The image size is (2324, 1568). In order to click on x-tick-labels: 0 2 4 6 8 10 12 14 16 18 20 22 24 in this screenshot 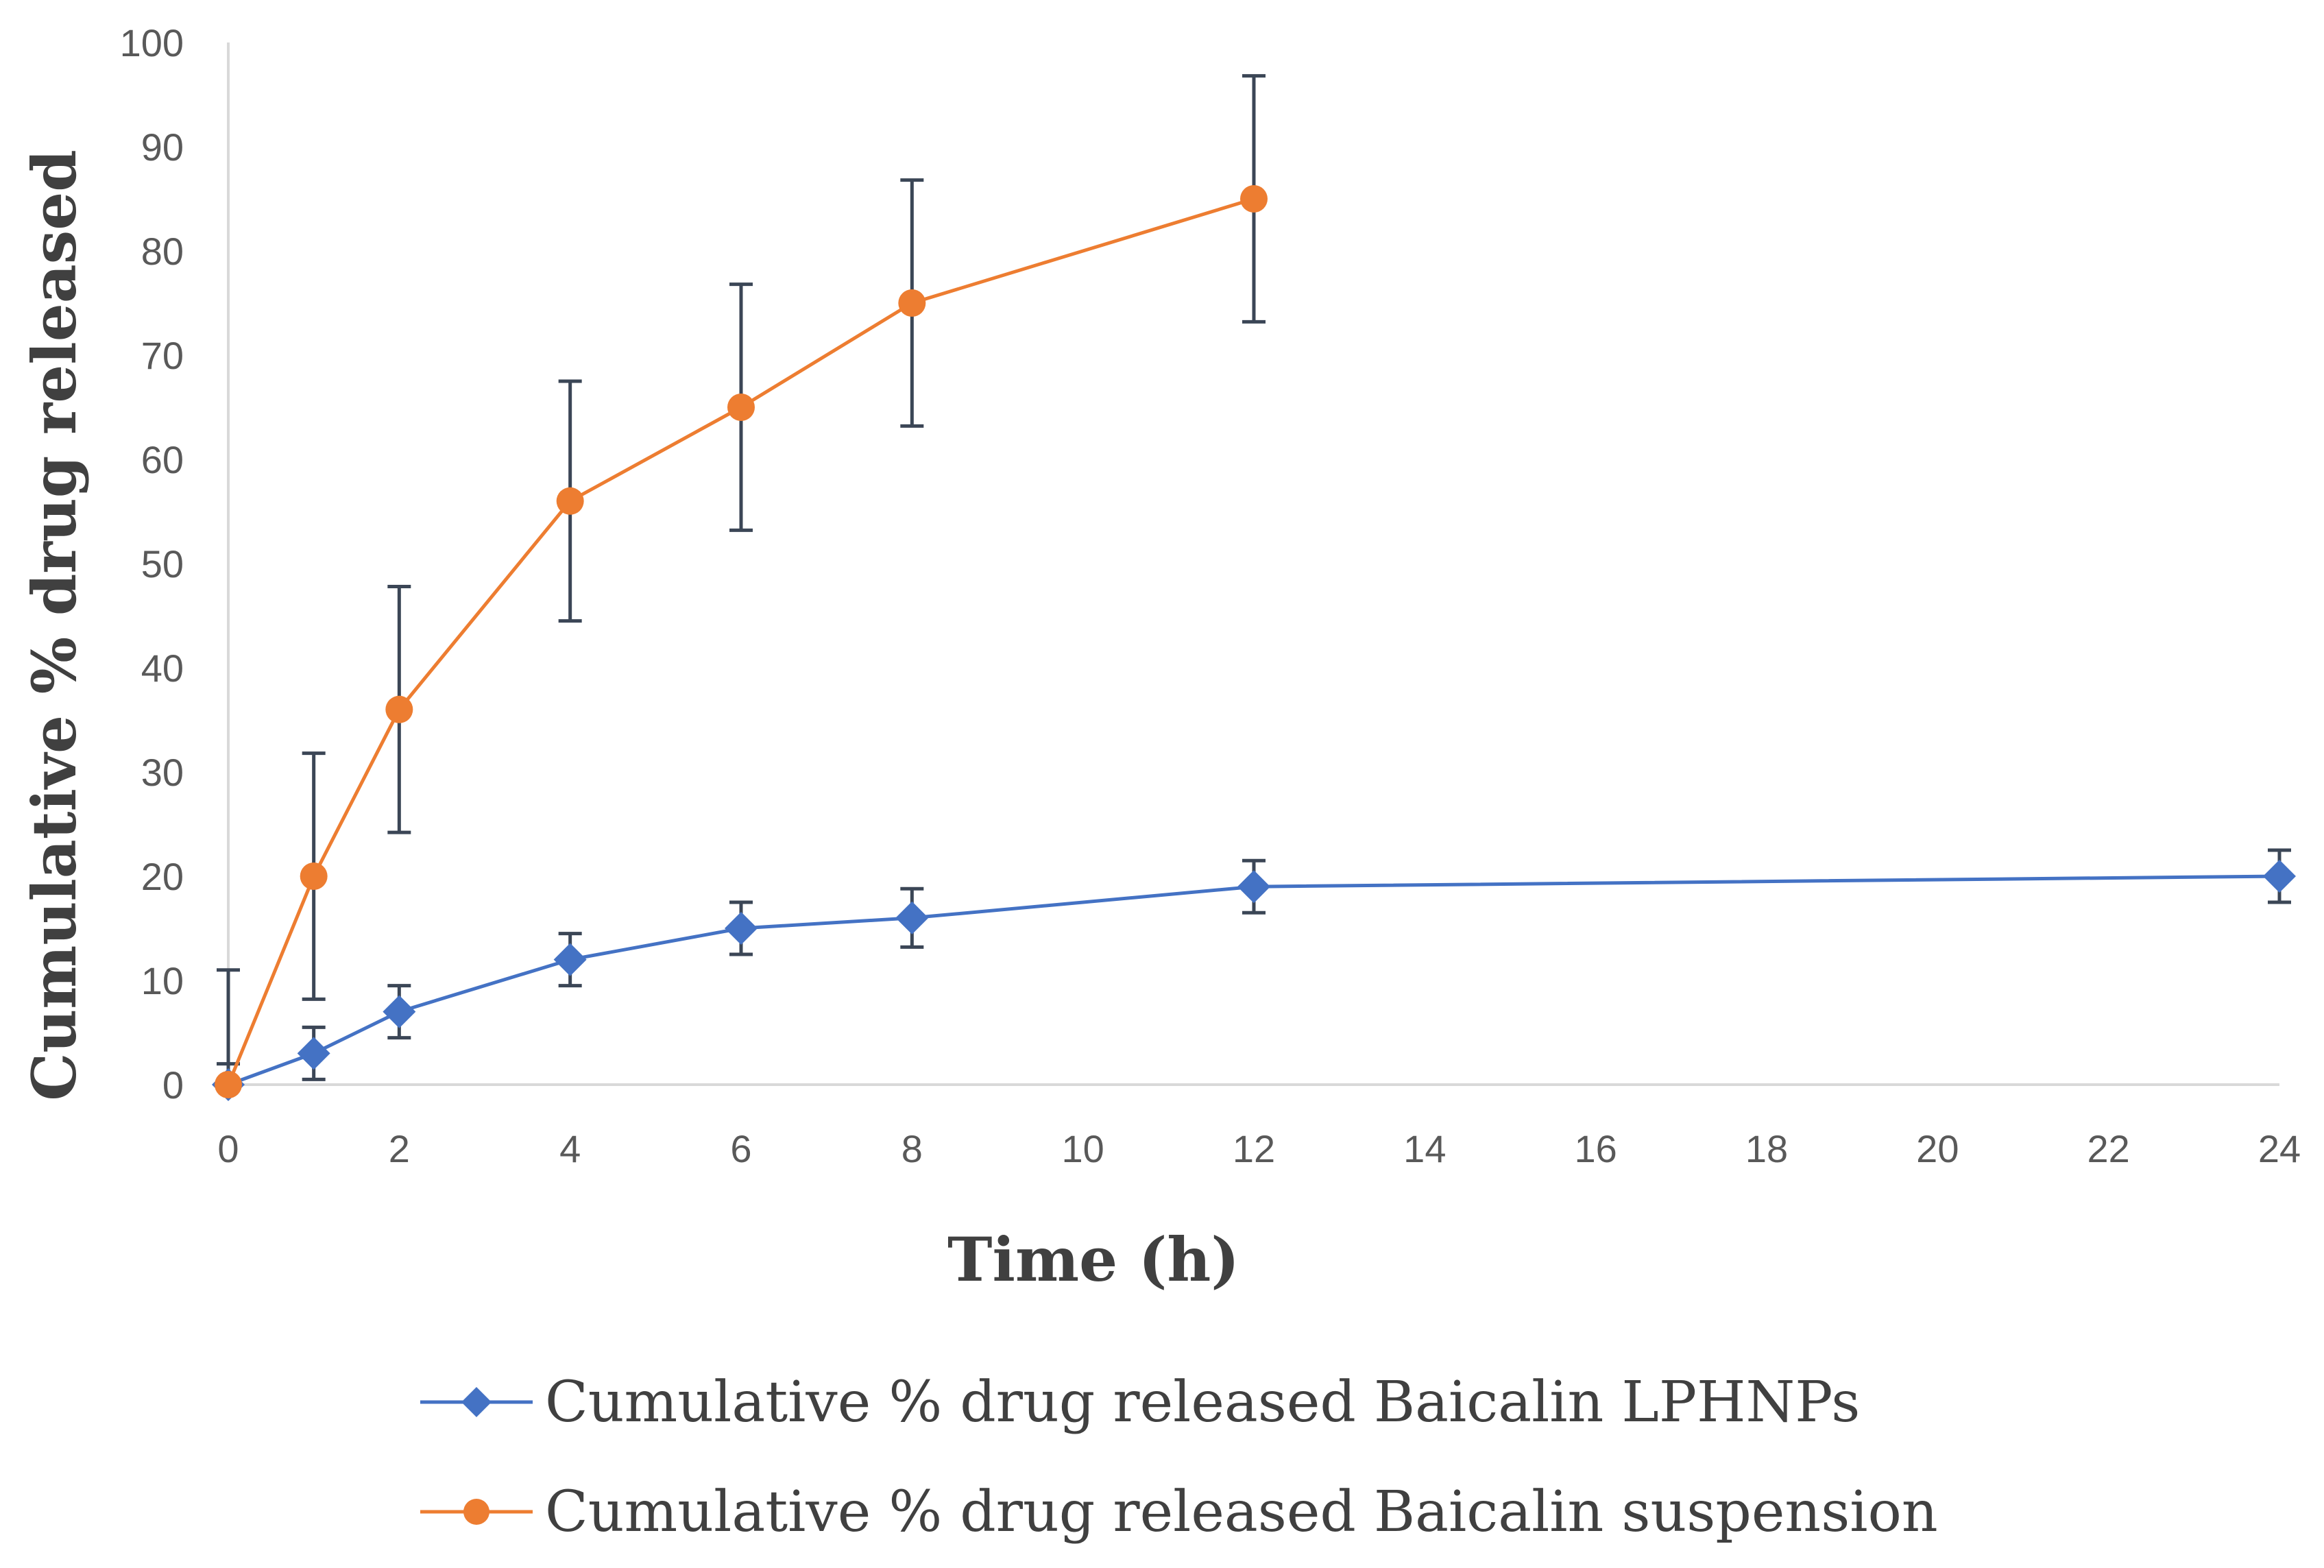, I will do `click(1259, 1149)`.